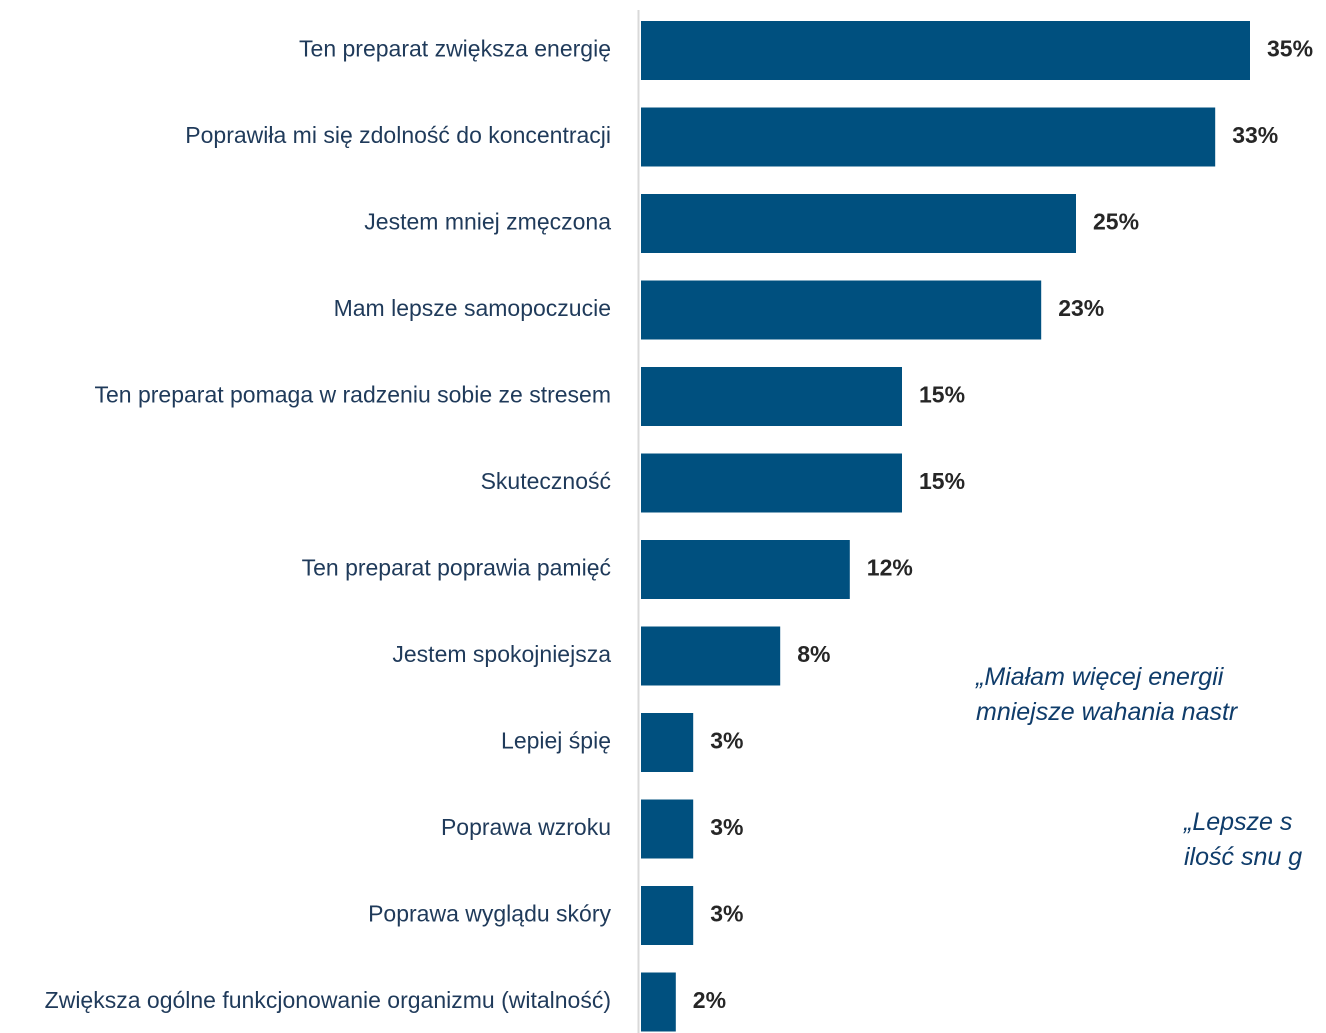 This screenshot has height=1033, width=1326. I want to click on category-label: Poprawa wzroku, so click(526, 827).